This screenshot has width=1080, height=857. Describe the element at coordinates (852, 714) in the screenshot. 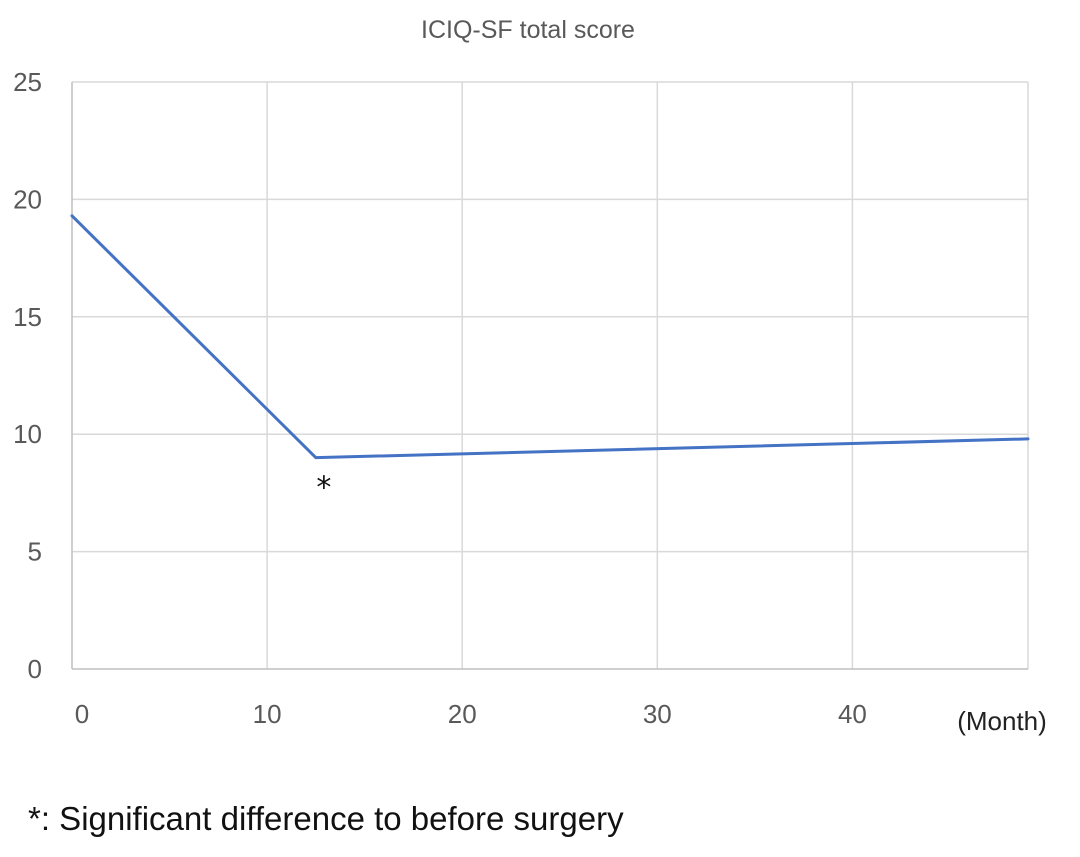

I see `x-tick-label: 40` at that location.